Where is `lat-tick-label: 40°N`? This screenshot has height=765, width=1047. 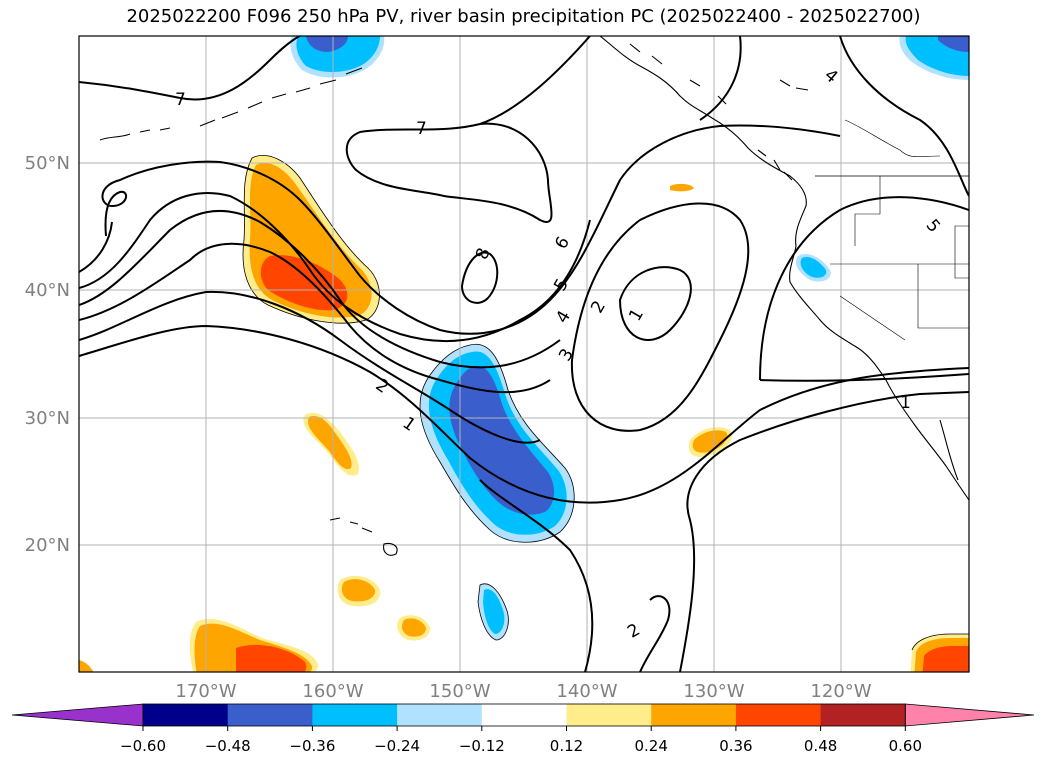 lat-tick-label: 40°N is located at coordinates (47, 290).